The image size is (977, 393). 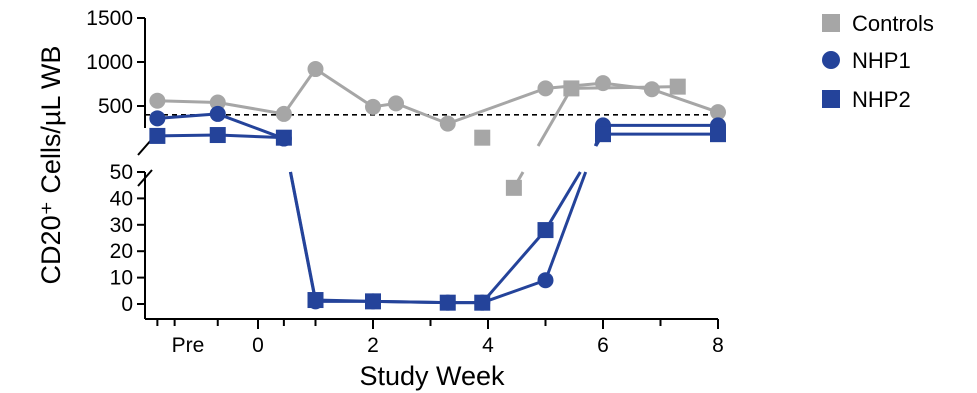 I want to click on legend-label-controls: Controls, so click(x=893, y=23).